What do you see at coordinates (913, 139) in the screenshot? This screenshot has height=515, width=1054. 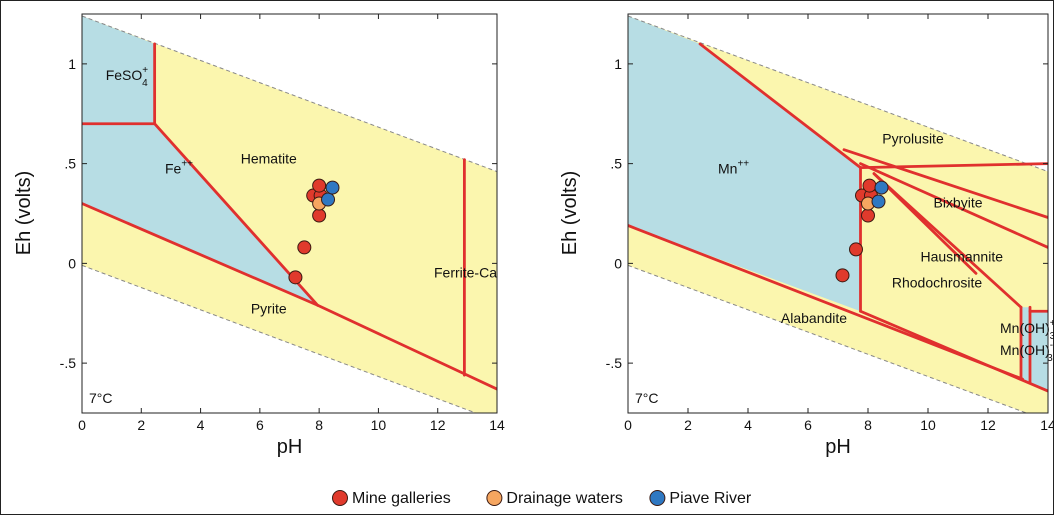 I see `region-label-pyrolusite: Pyrolusite` at bounding box center [913, 139].